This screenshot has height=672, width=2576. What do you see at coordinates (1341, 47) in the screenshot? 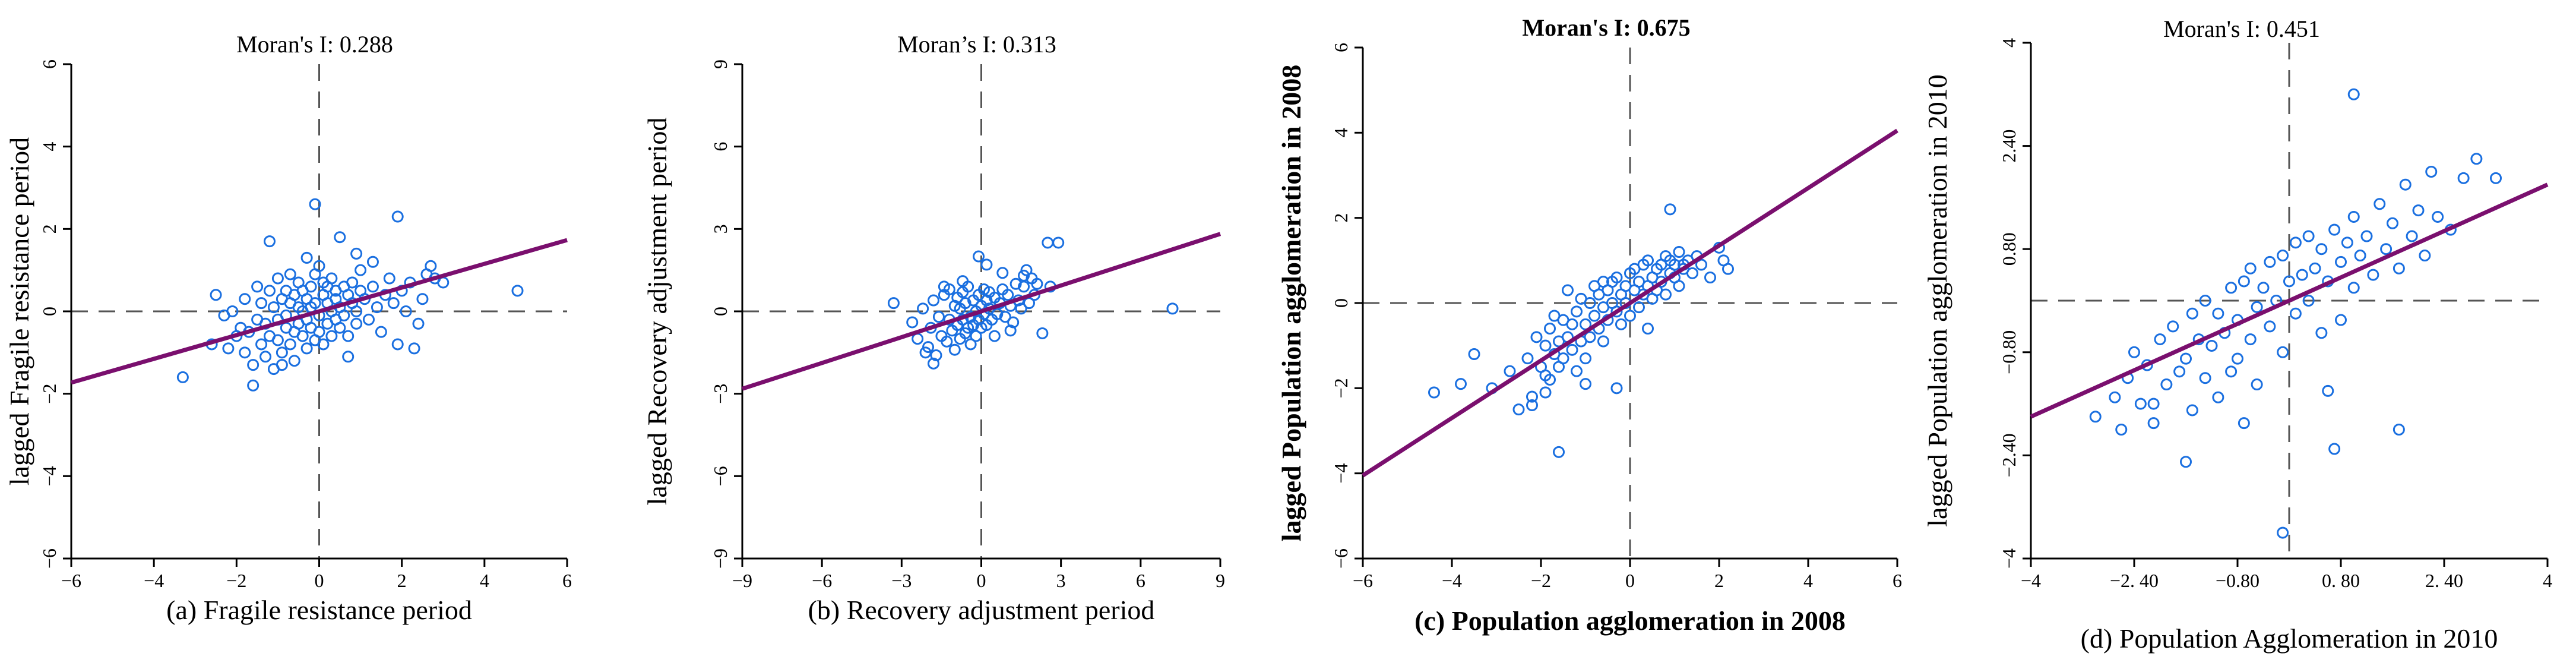
I see `y-tick-label: 6` at bounding box center [1341, 47].